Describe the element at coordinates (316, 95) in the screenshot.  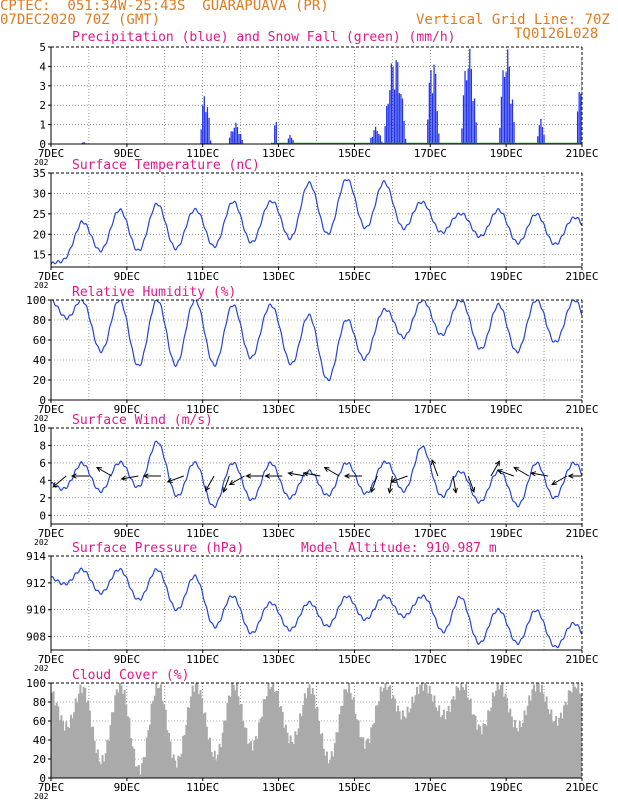
I see `panel-1-plot-area` at that location.